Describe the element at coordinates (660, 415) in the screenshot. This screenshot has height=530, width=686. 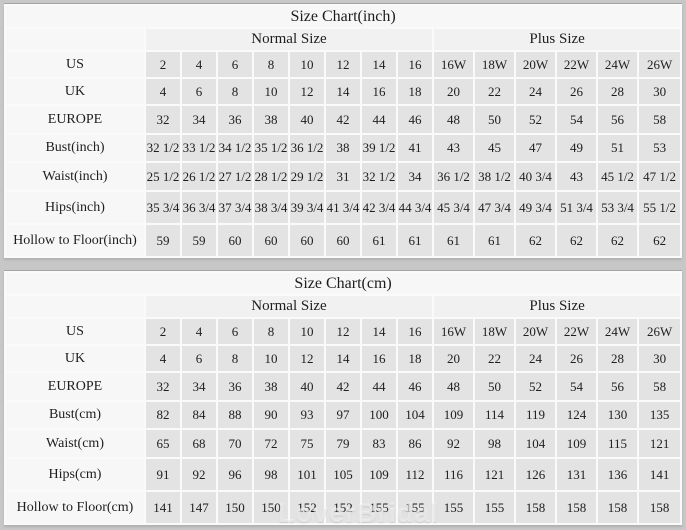
I see `size-value-cell: 135` at that location.